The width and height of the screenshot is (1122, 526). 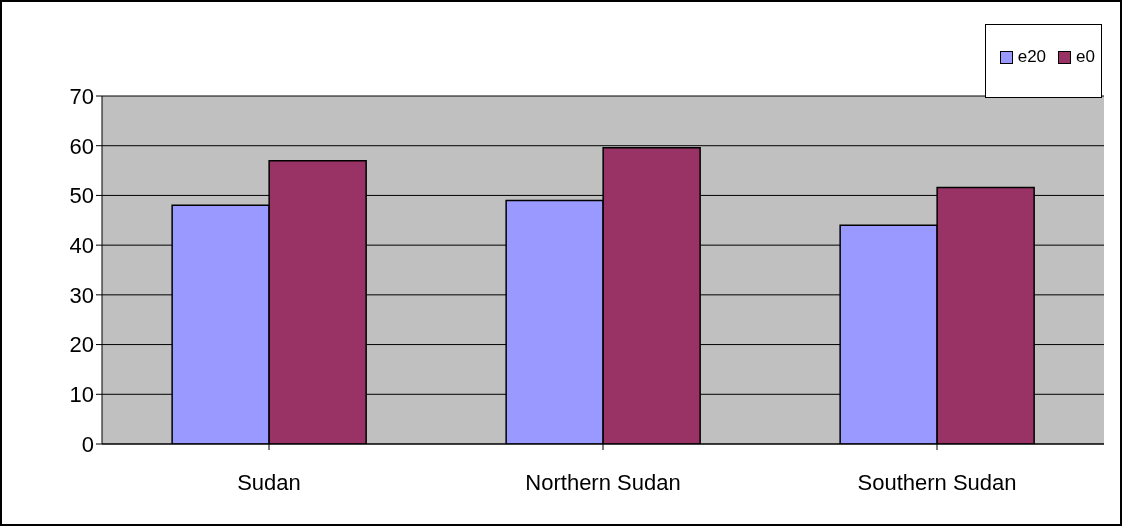 What do you see at coordinates (269, 482) in the screenshot?
I see `x-tick-label: Sudan` at bounding box center [269, 482].